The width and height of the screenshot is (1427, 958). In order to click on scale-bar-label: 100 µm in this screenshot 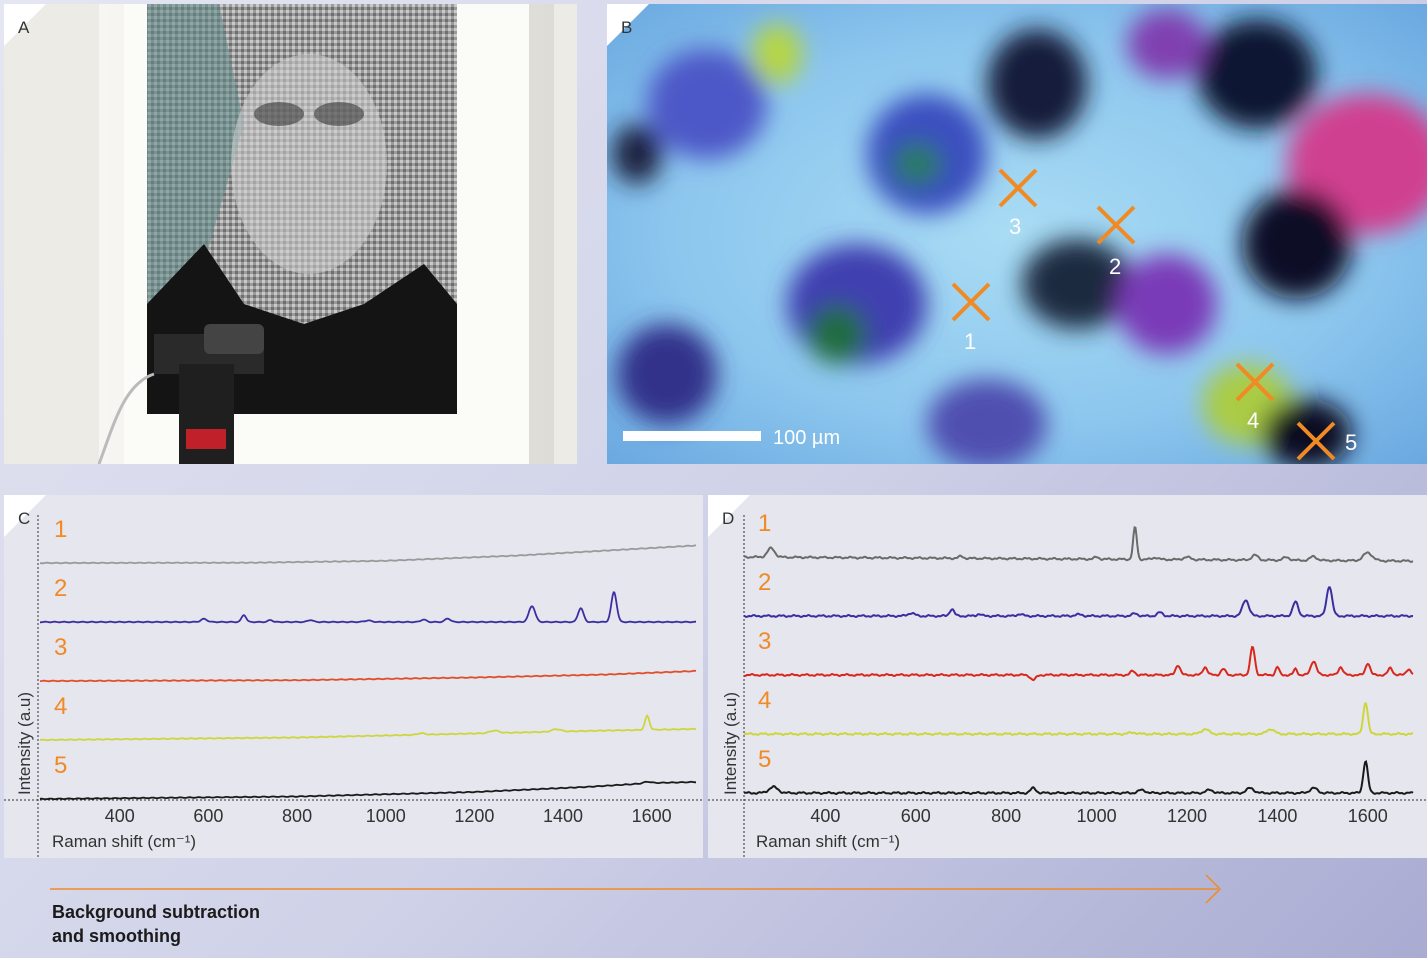, I will do `click(806, 438)`.